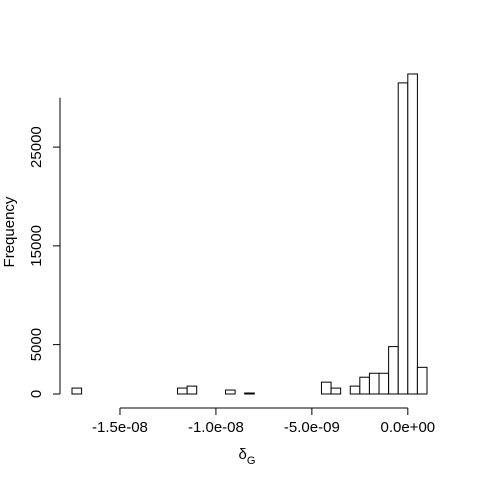 The height and width of the screenshot is (480, 480). I want to click on x-label-symbol: δ, so click(243, 454).